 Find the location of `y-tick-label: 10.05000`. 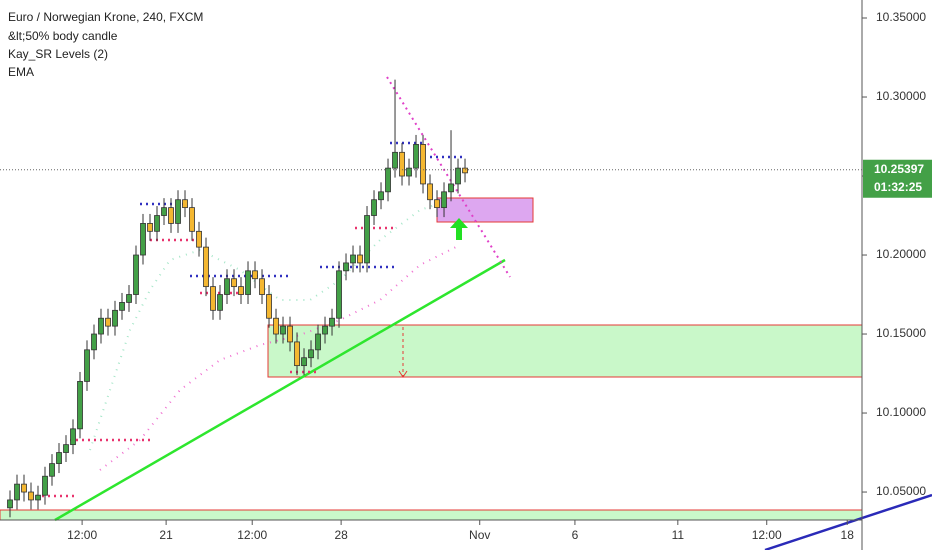

y-tick-label: 10.05000 is located at coordinates (901, 491).